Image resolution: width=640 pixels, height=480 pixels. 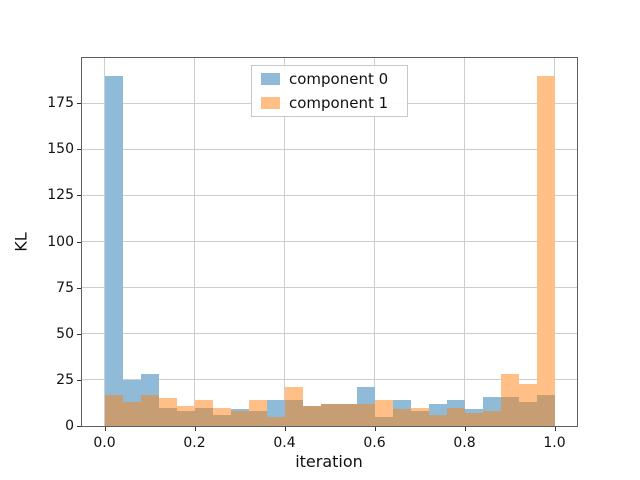 What do you see at coordinates (65, 287) in the screenshot?
I see `y-tick-label: 75` at bounding box center [65, 287].